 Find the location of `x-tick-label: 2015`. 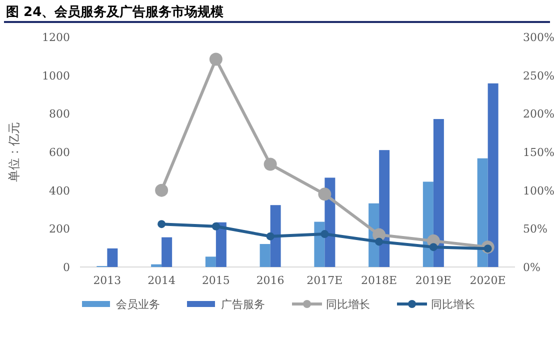

x-tick-label: 2015 is located at coordinates (216, 280).